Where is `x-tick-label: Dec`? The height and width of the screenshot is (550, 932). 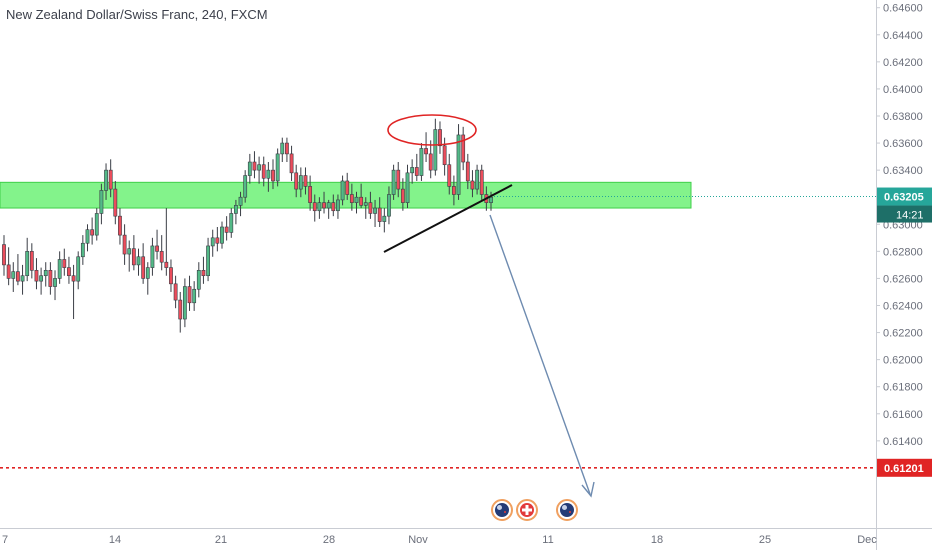
x-tick-label: Dec is located at coordinates (867, 540).